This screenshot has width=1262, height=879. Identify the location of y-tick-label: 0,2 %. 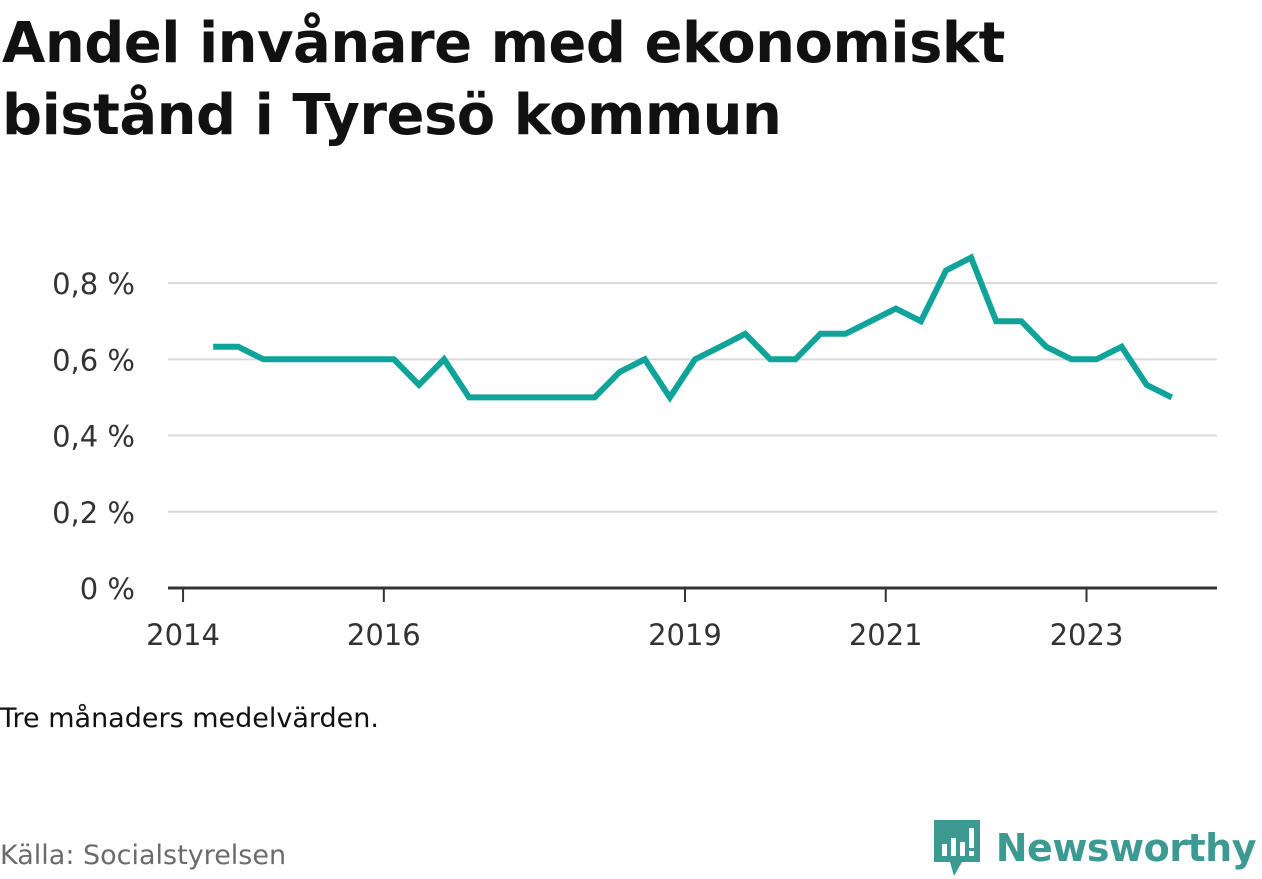
(93, 513).